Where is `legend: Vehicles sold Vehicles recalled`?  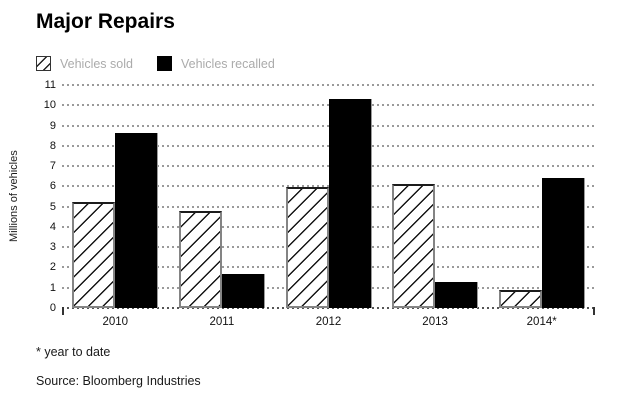 legend: Vehicles sold Vehicles recalled is located at coordinates (155, 63).